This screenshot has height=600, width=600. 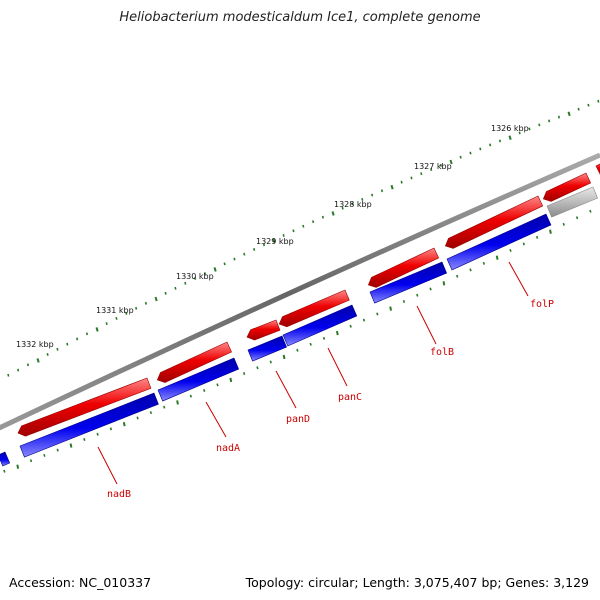 I want to click on scale-label: 1328 kbp, so click(x=353, y=204).